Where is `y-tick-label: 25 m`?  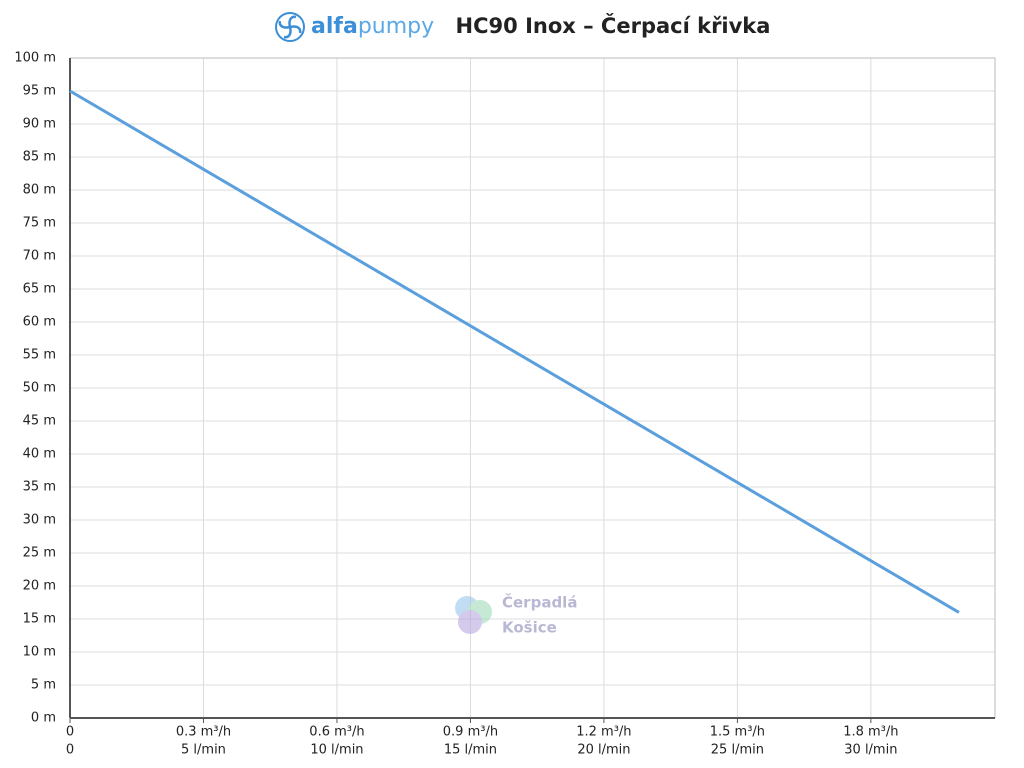 y-tick-label: 25 m is located at coordinates (39, 553).